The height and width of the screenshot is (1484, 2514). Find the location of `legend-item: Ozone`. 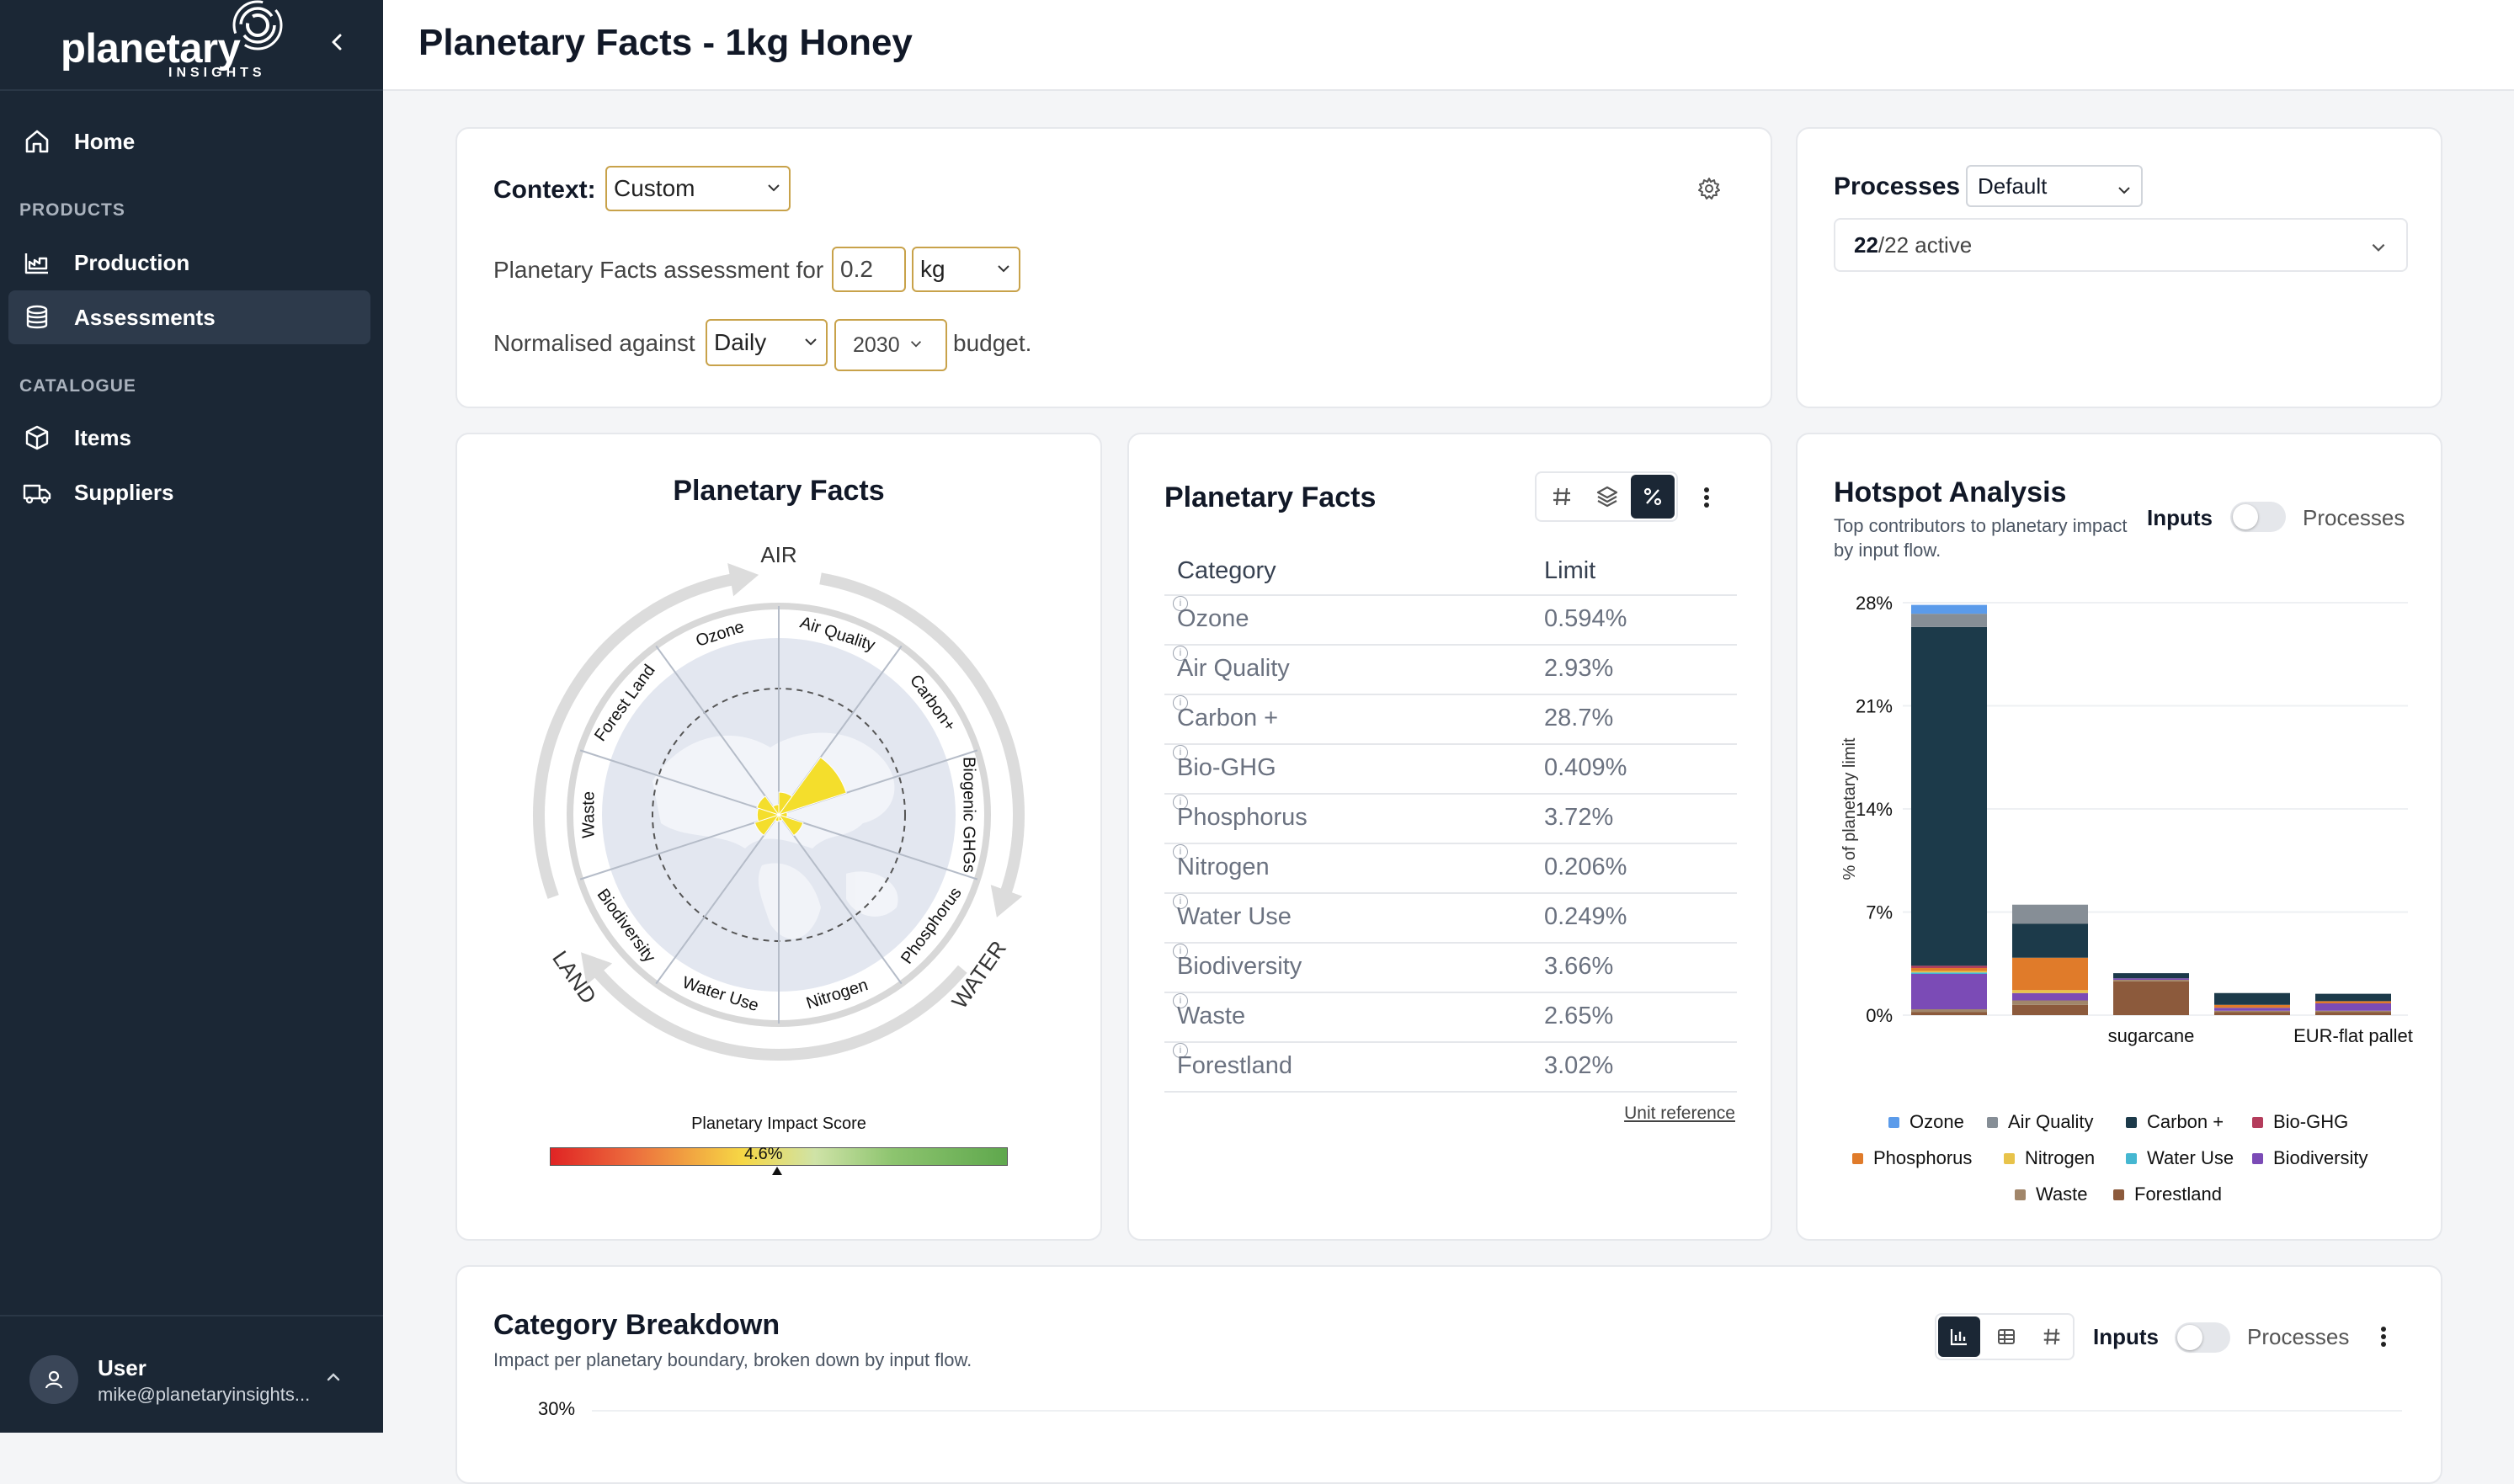

legend-item: Ozone is located at coordinates (1926, 1122).